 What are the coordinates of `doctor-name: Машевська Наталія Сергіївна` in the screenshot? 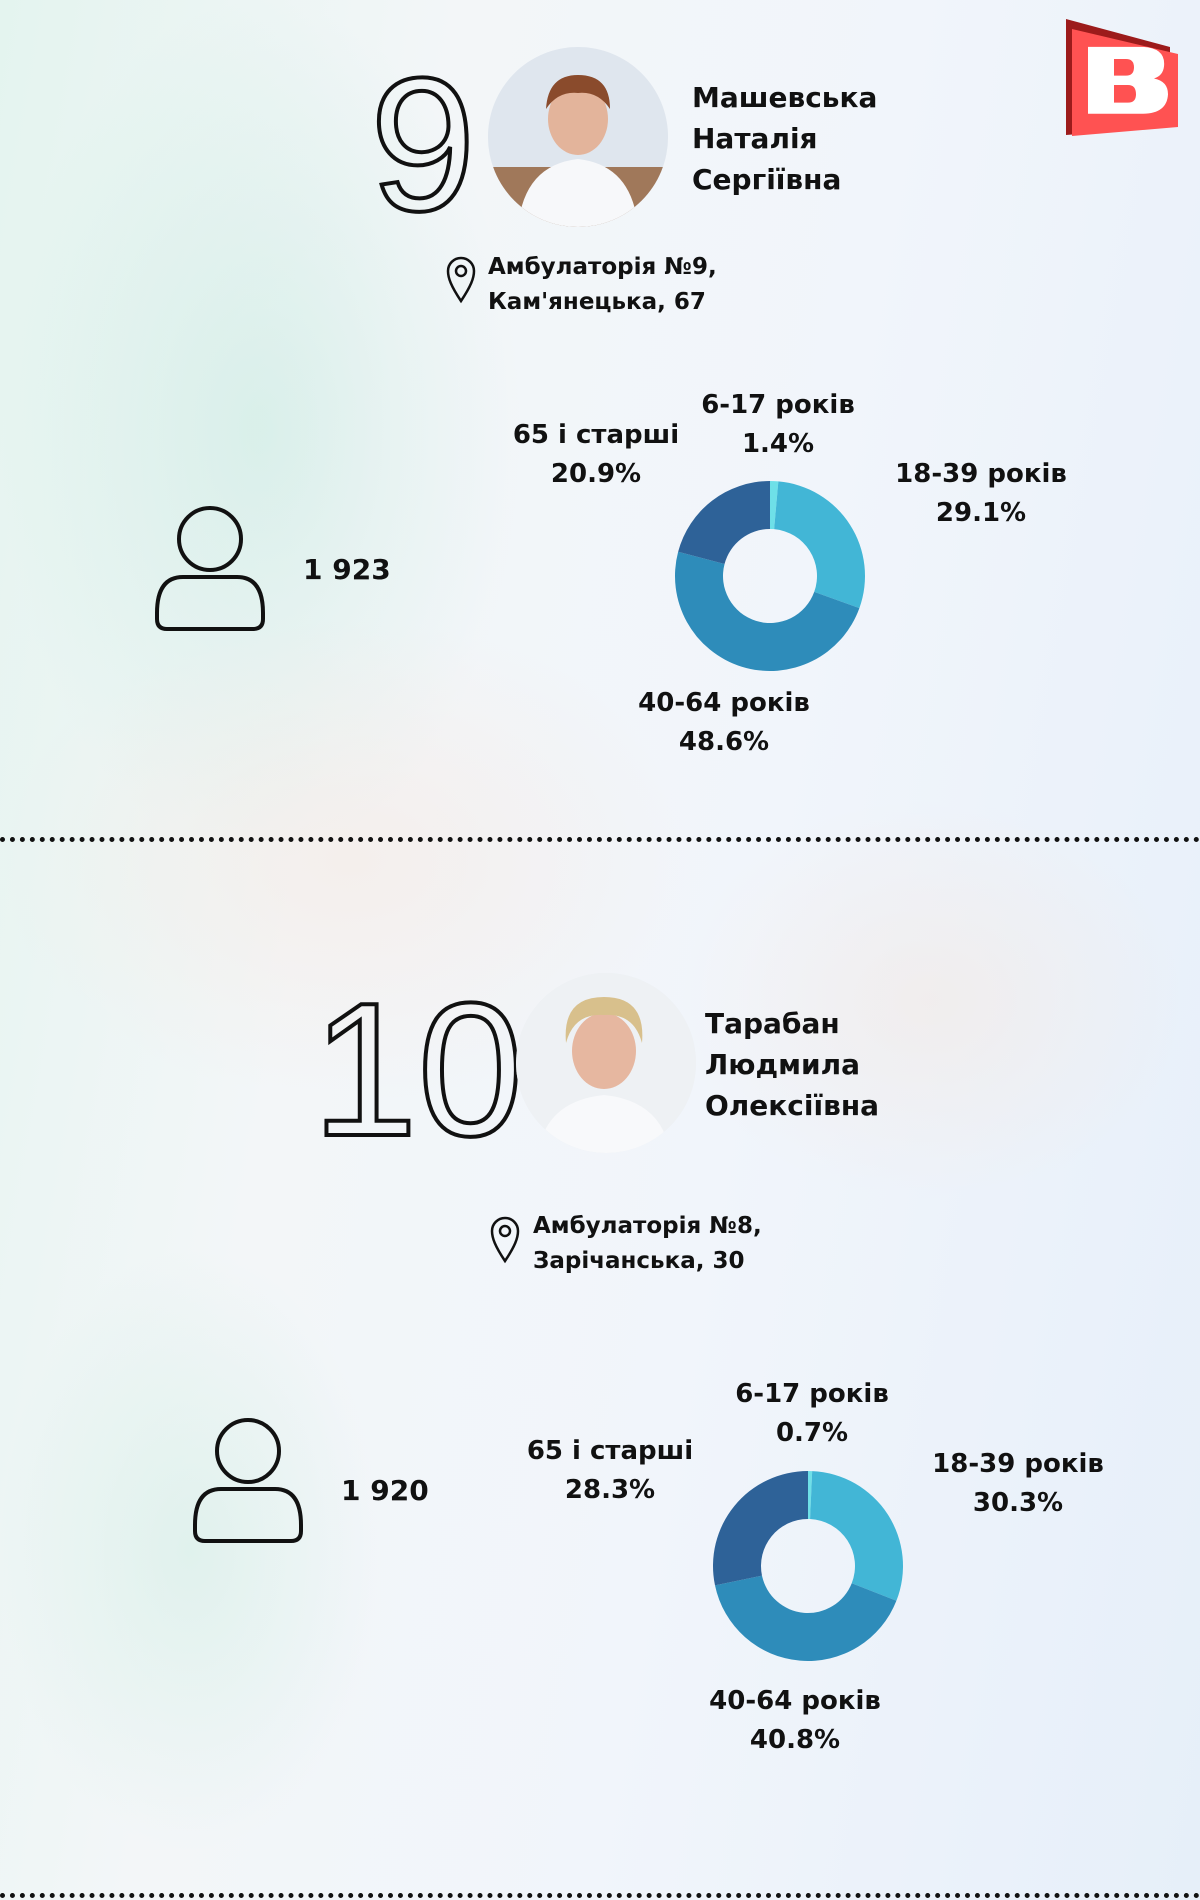 It's located at (784, 138).